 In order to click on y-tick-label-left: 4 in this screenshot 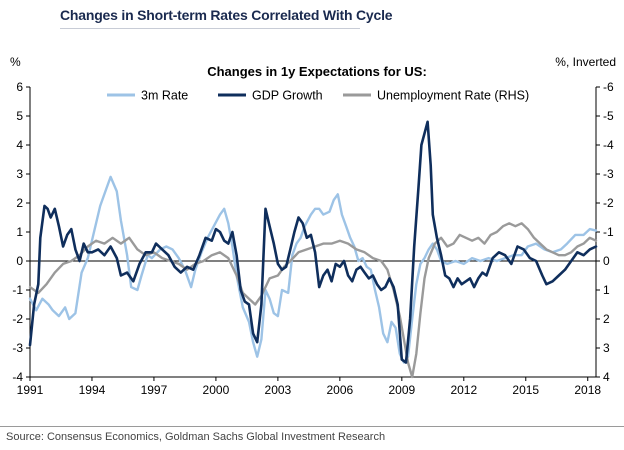, I will do `click(19, 145)`.